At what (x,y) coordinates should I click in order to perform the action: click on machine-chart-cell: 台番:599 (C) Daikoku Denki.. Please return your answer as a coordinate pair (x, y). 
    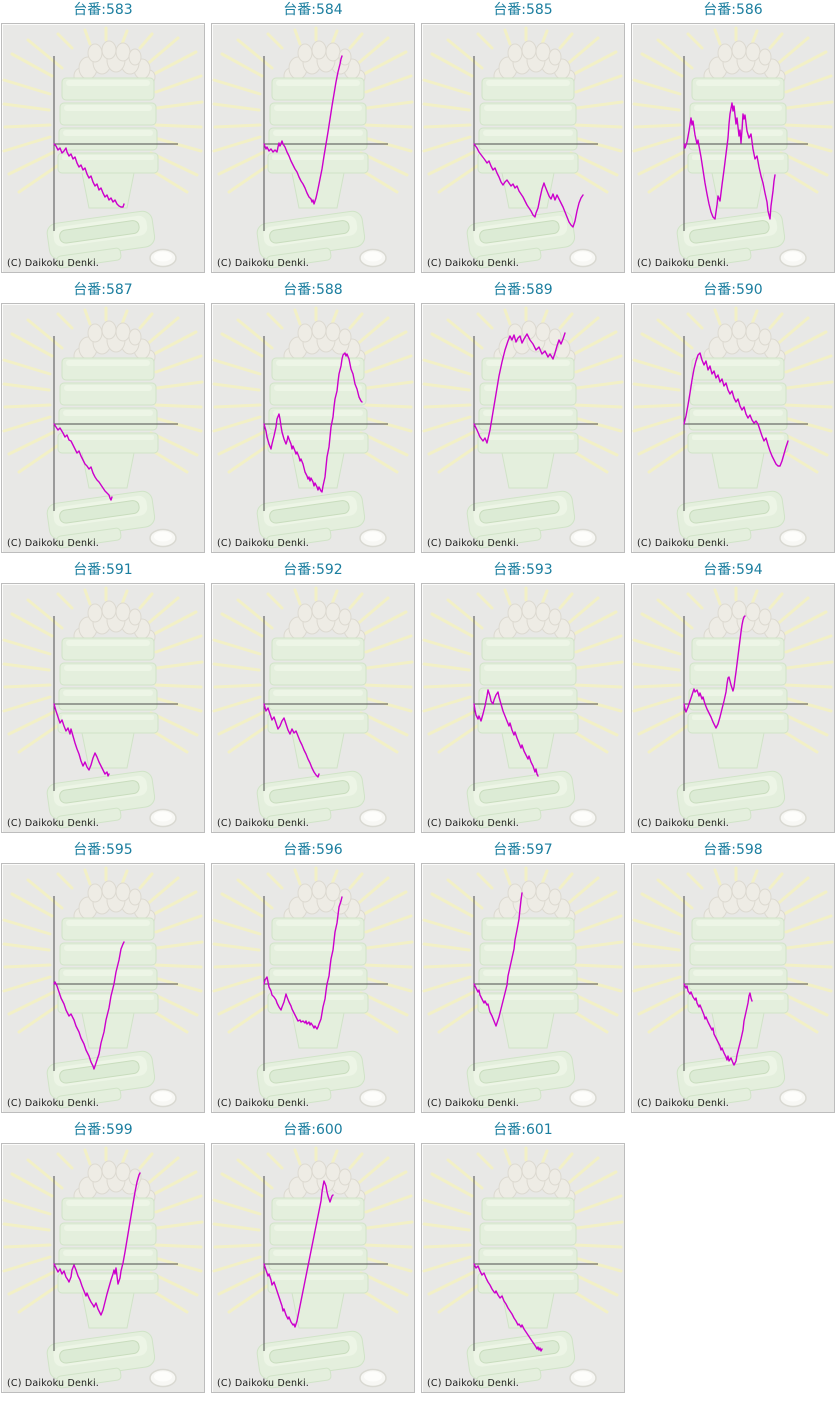
    Looking at the image, I should click on (103, 1256).